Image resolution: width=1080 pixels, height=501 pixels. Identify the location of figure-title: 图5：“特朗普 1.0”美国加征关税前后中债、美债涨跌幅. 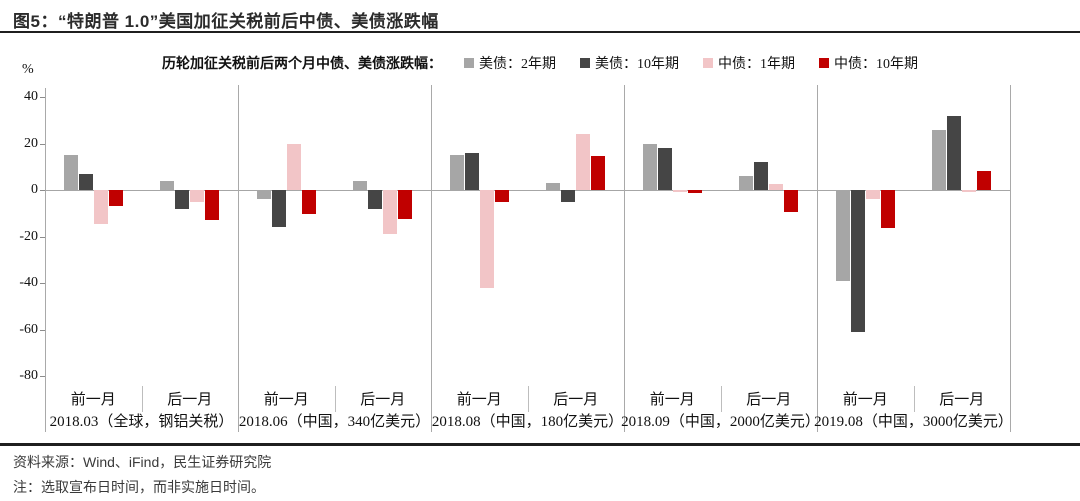
(226, 21).